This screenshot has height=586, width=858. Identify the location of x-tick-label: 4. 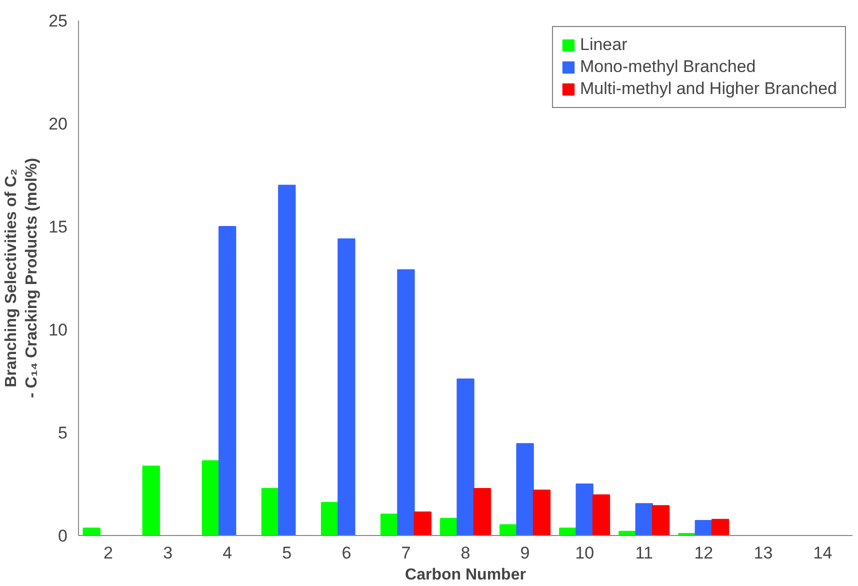
(227, 553).